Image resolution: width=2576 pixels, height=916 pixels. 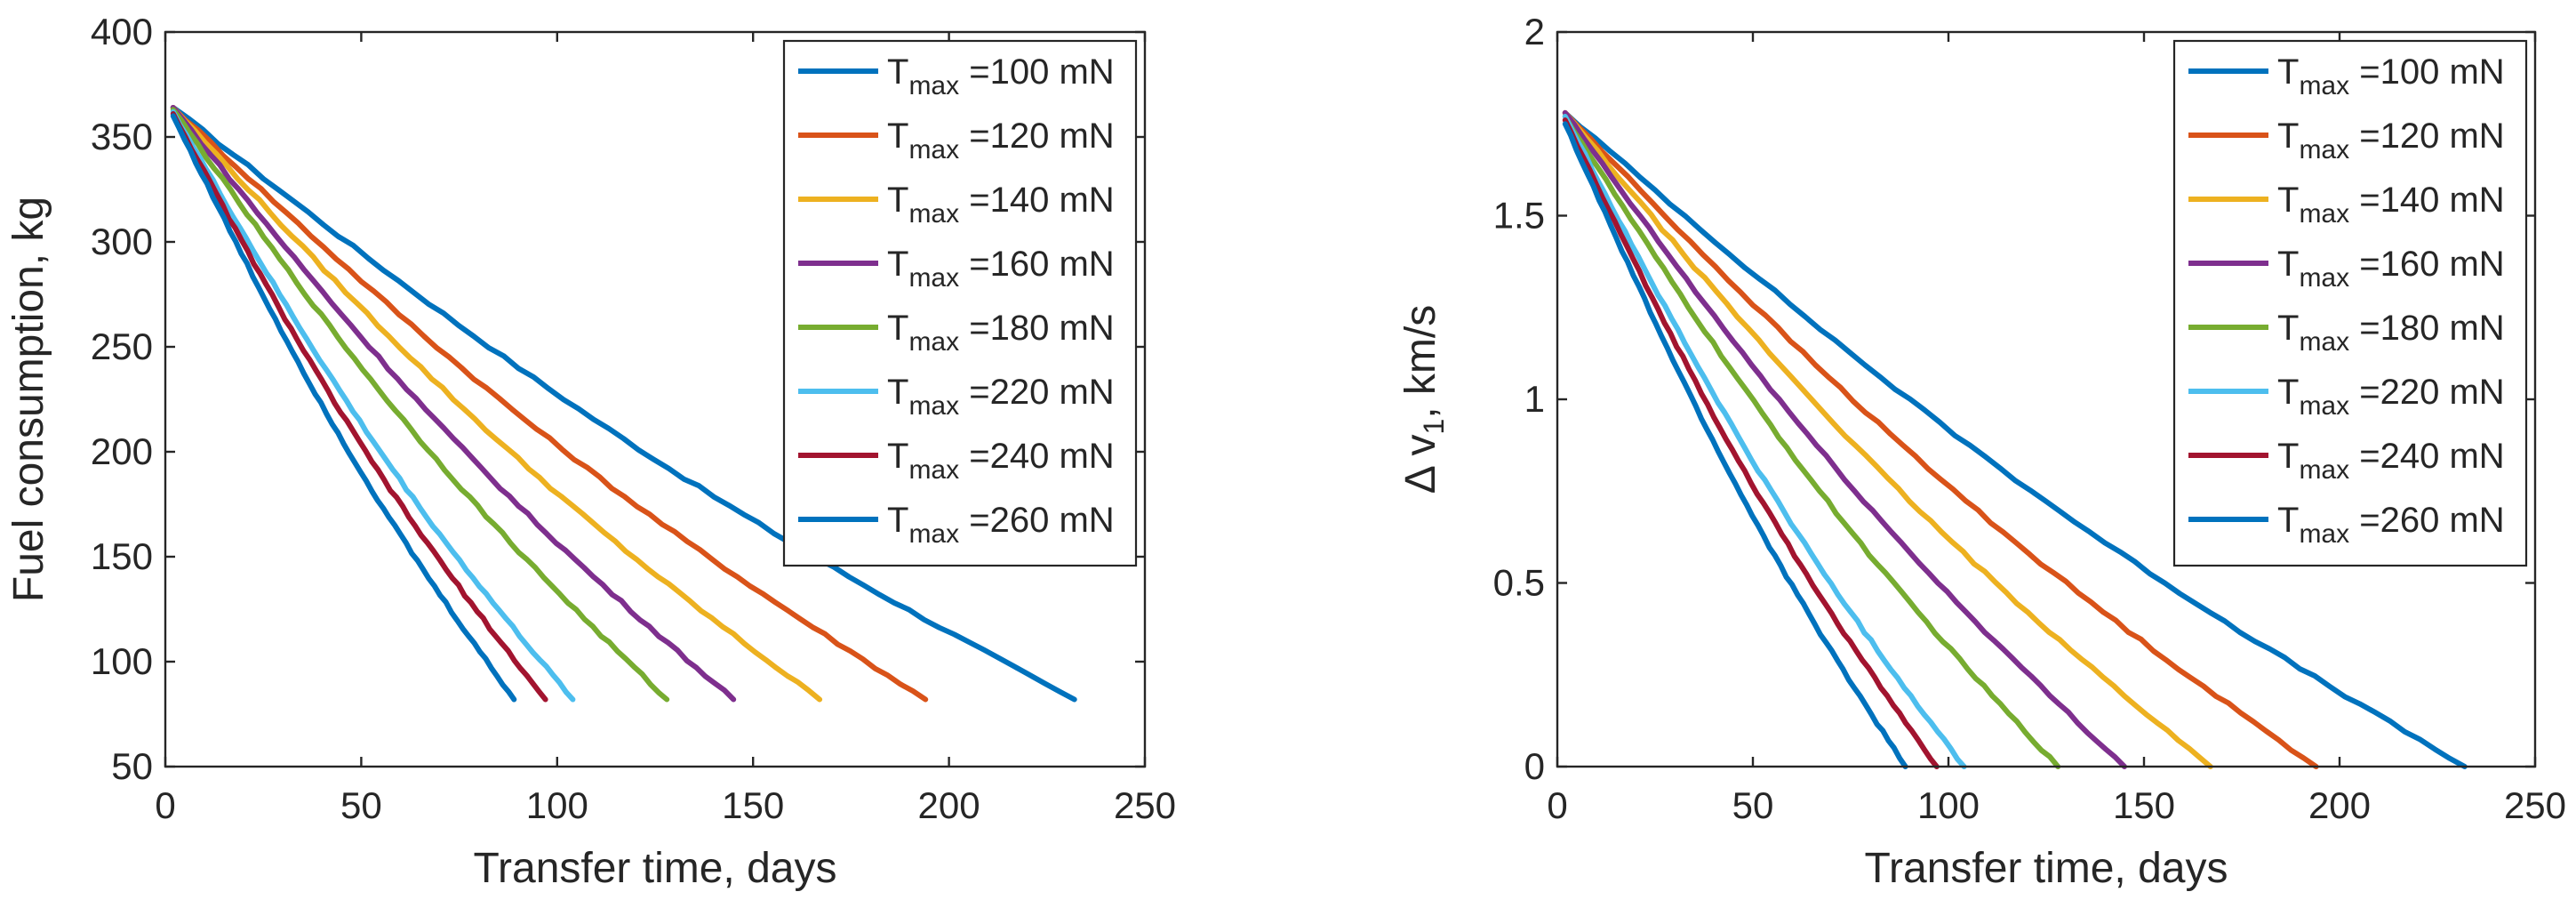 What do you see at coordinates (1001, 525) in the screenshot?
I see `chart-0-legend-label-7: Tmax =260 mN` at bounding box center [1001, 525].